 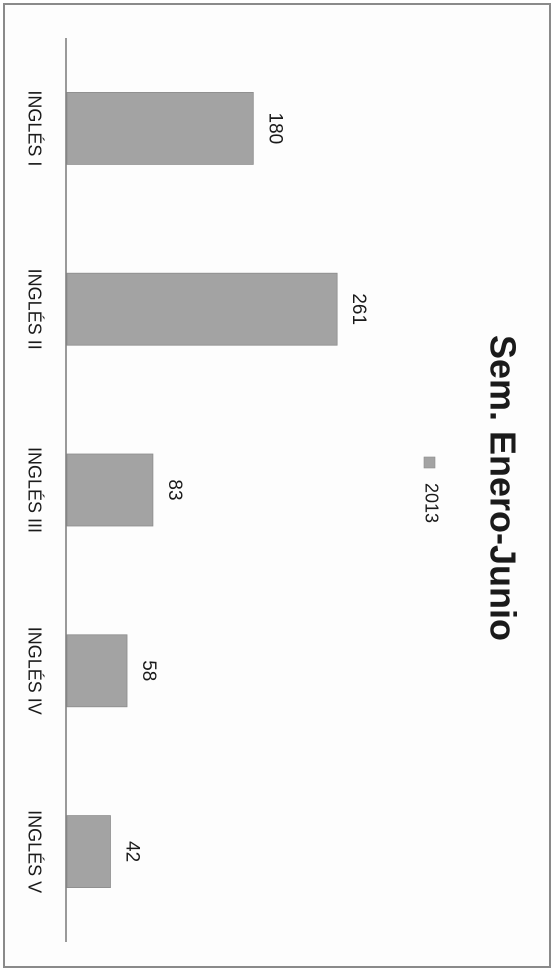 I want to click on category-label: INGLÉS I, so click(x=34, y=128).